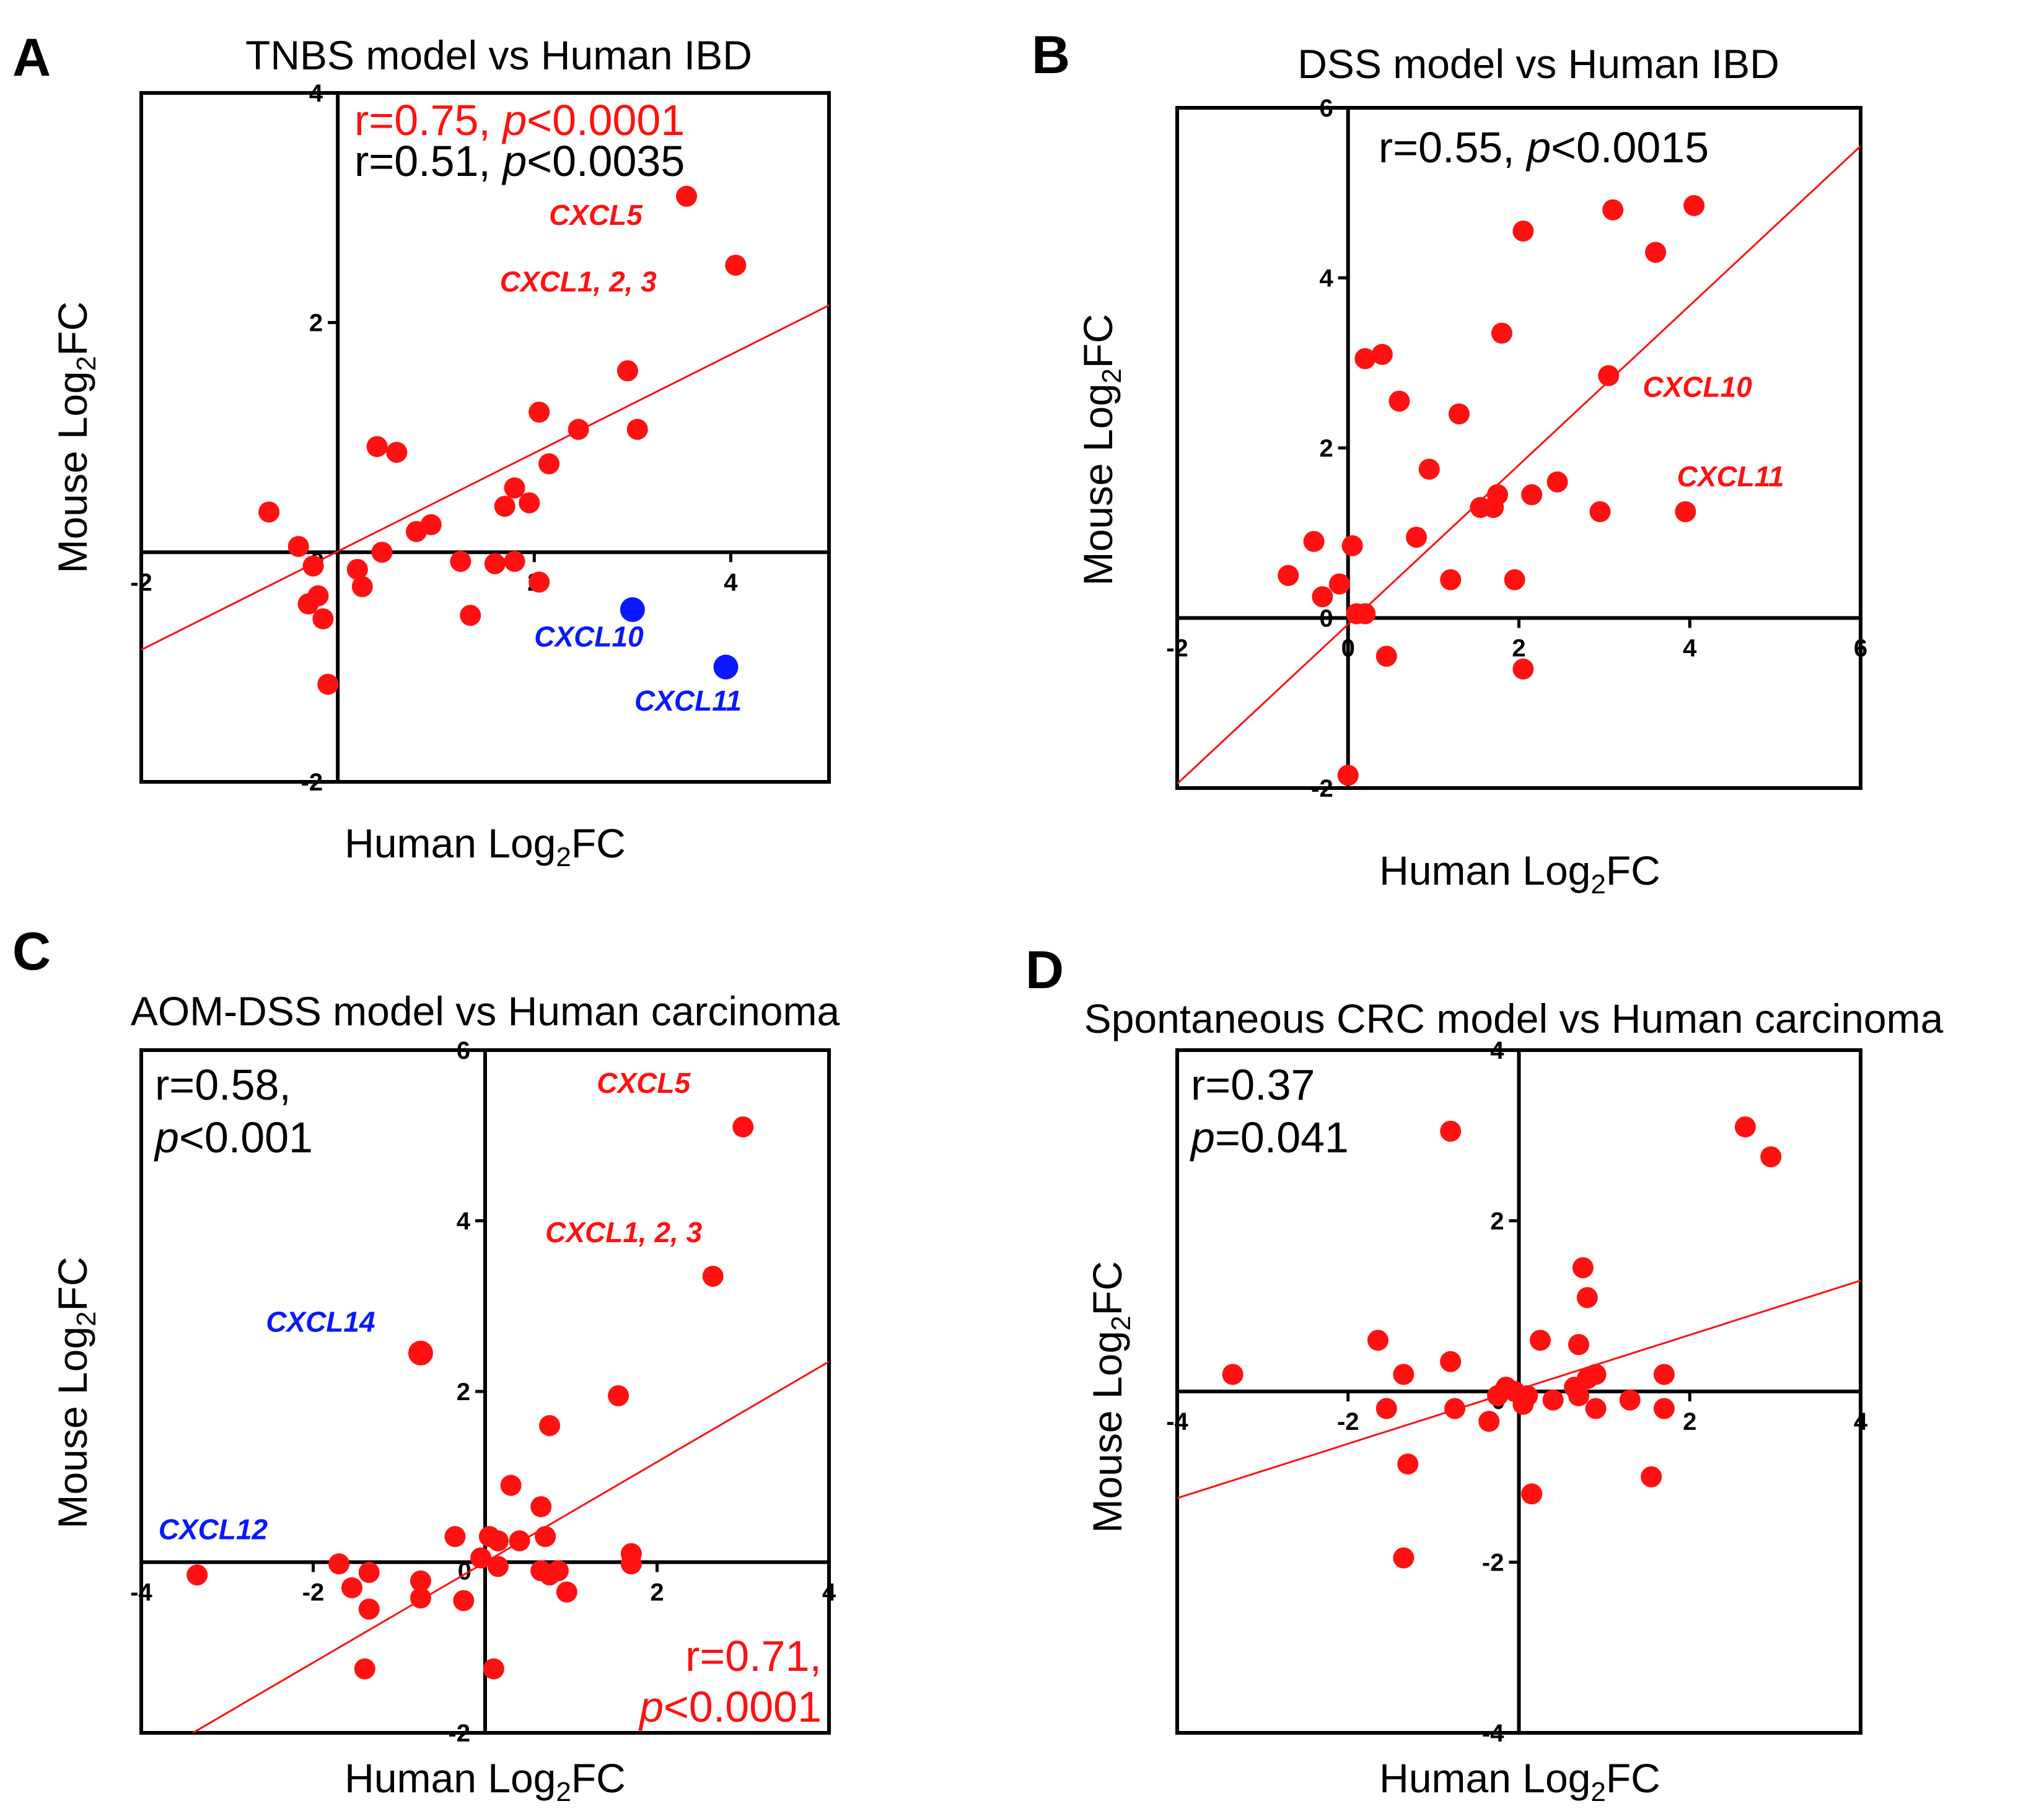  Describe the element at coordinates (1860, 648) in the screenshot. I see `x-tick-label: 6` at that location.